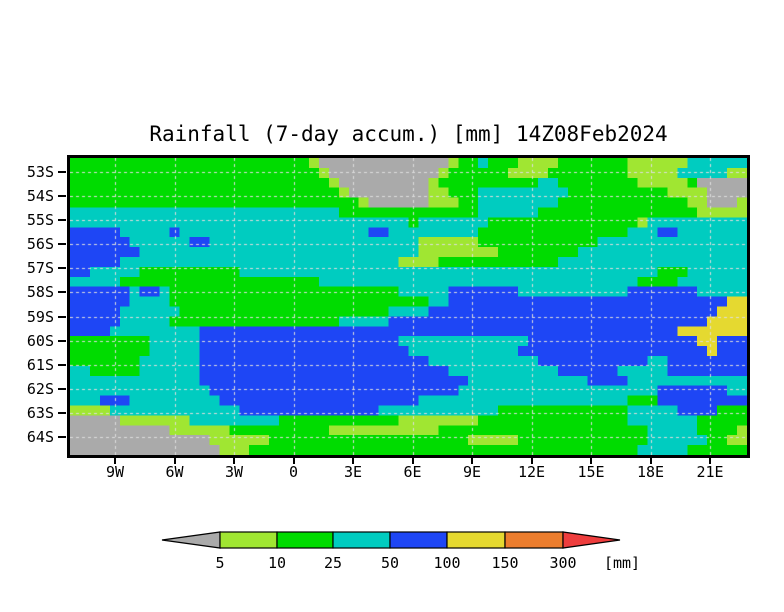 Image resolution: width=784 pixels, height=612 pixels. What do you see at coordinates (234, 472) in the screenshot?
I see `x-axis-tick-label: 3W` at bounding box center [234, 472].